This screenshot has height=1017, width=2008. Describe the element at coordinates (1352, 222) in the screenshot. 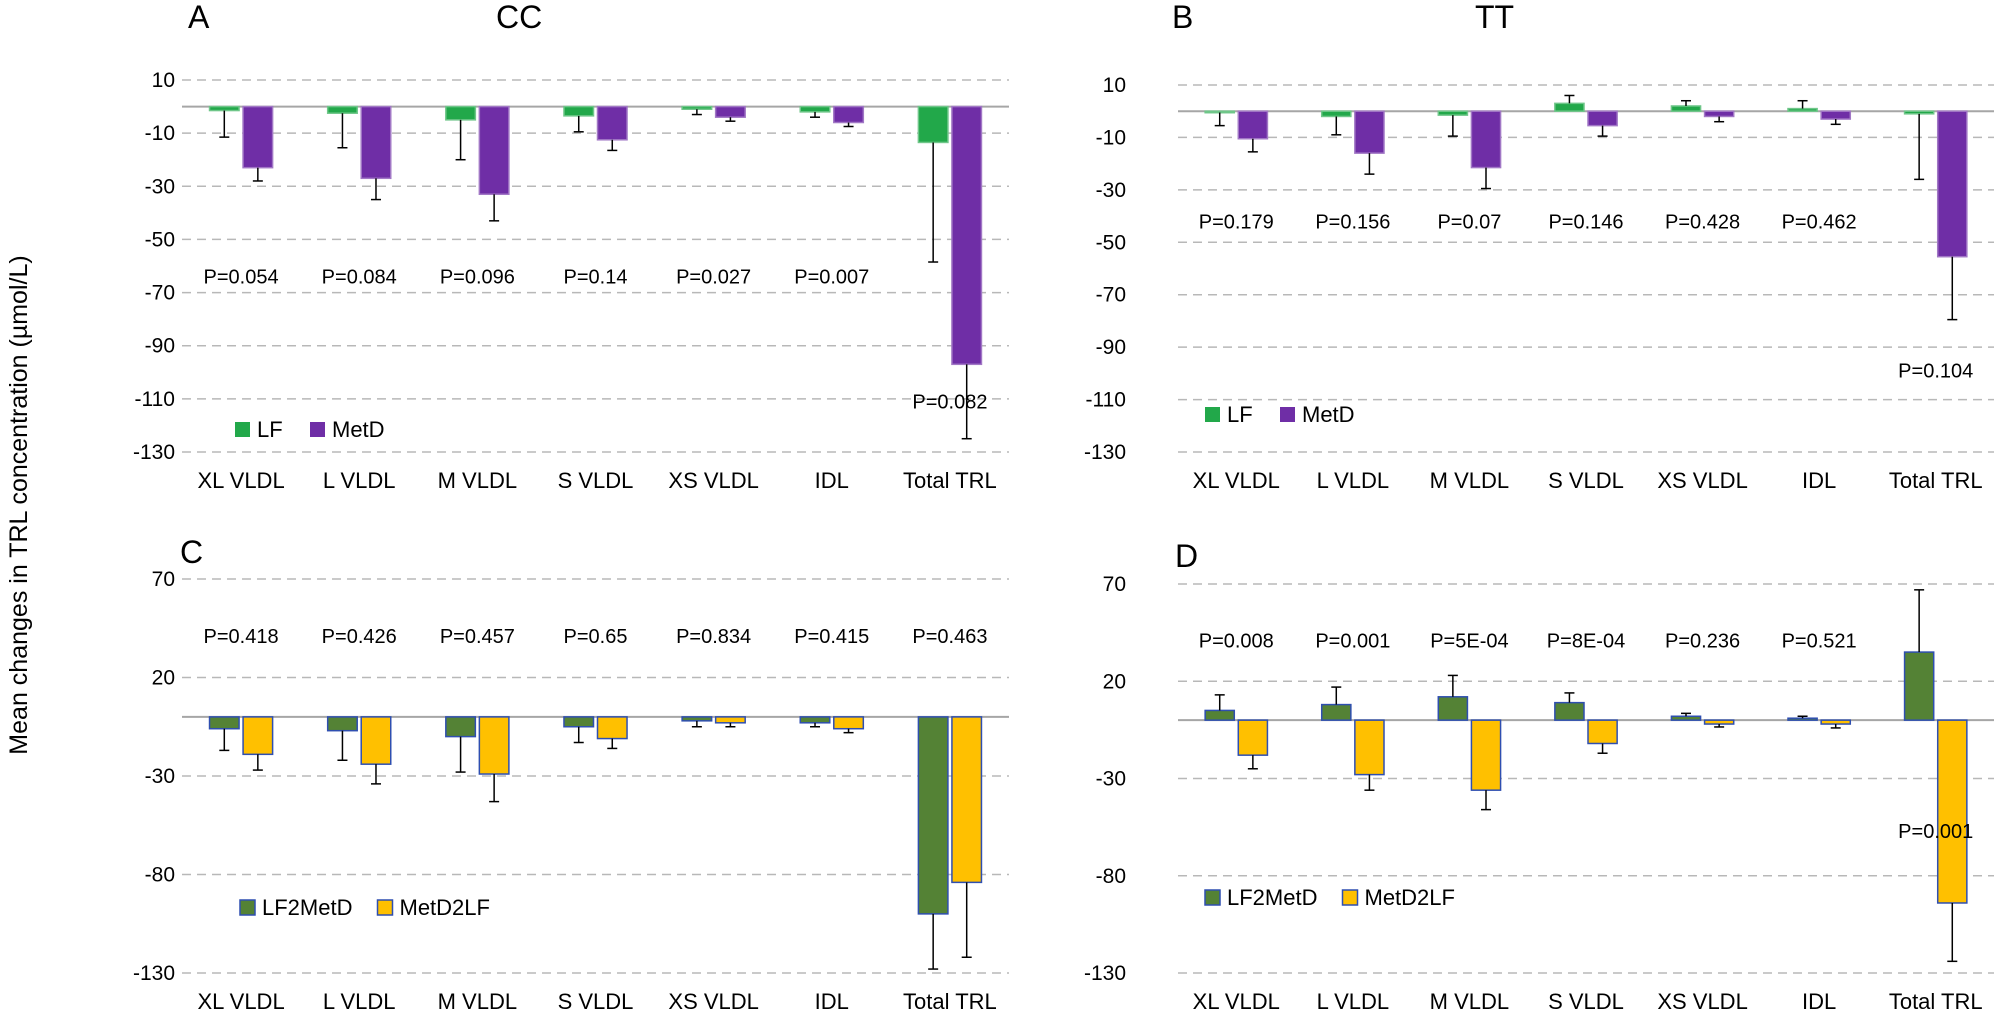

I see `p-value-label: P=0.156` at that location.